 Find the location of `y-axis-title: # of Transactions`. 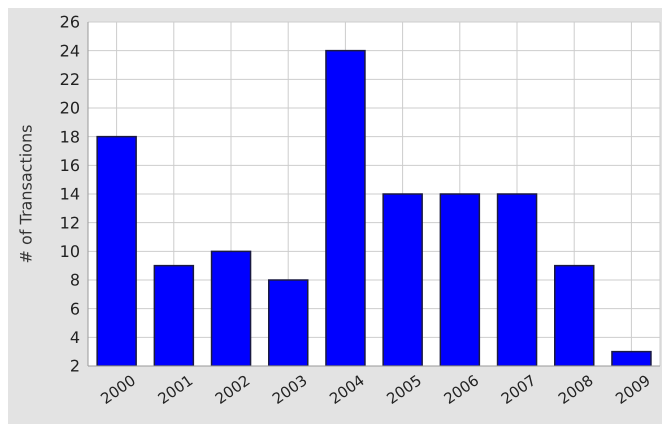

y-axis-title: # of Transactions is located at coordinates (26, 194).